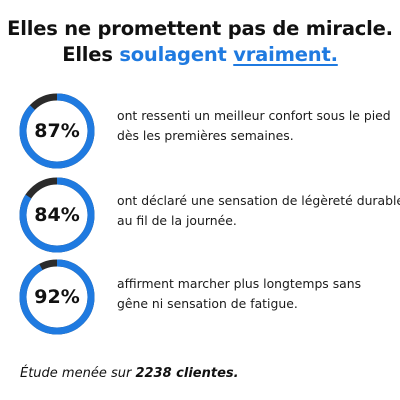 Image resolution: width=400 pixels, height=400 pixels. I want to click on headline-line-1: Elles ne promettent pas de miracle., so click(200, 28).